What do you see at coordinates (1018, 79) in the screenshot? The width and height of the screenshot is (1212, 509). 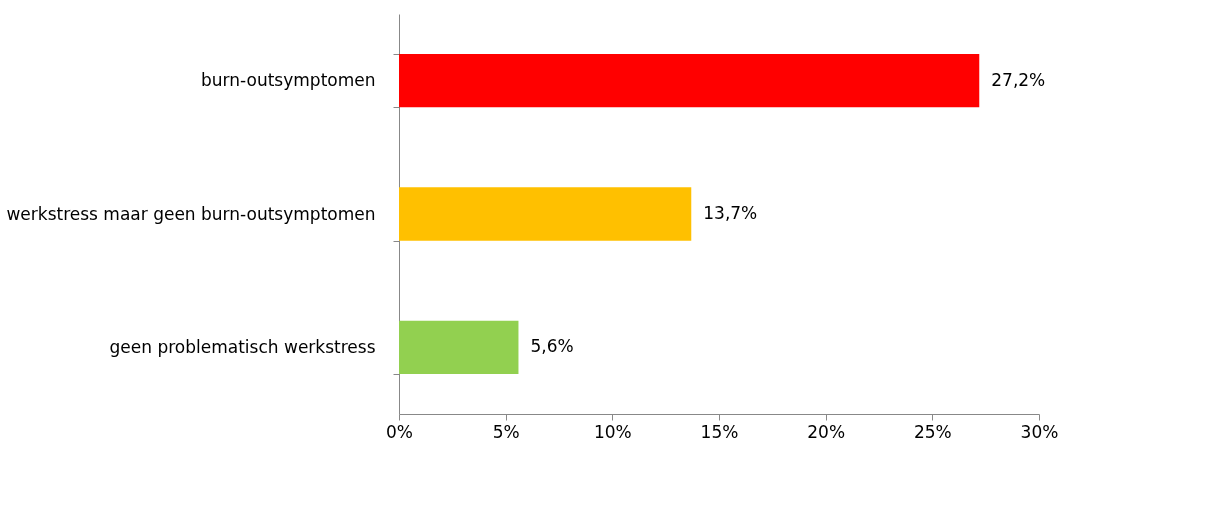 I see `data-label: 27,2%` at bounding box center [1018, 79].